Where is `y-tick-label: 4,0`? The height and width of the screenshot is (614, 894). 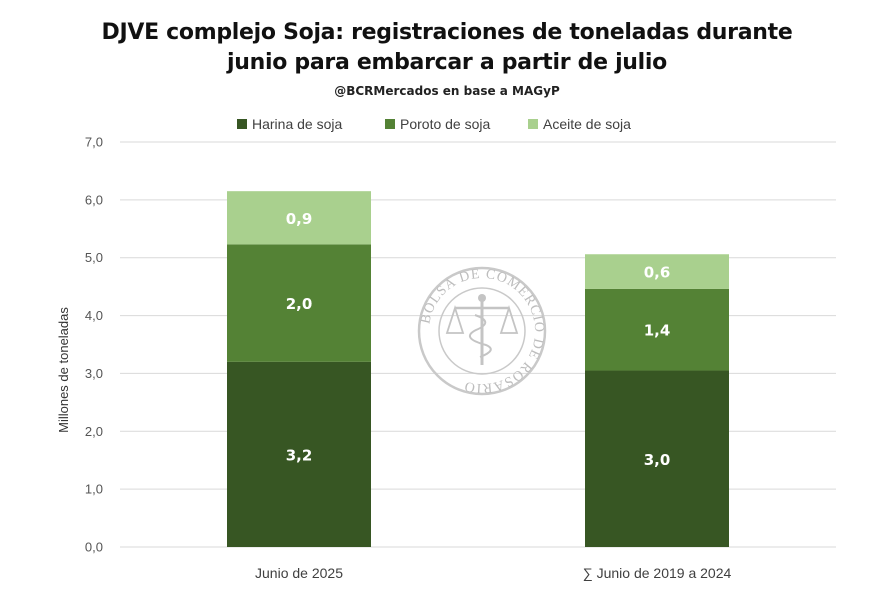
y-tick-label: 4,0 is located at coordinates (94, 315).